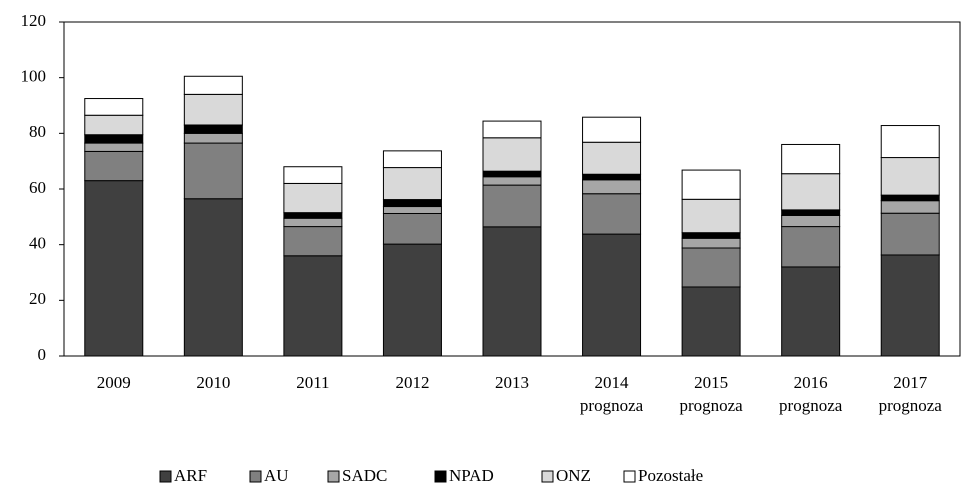  What do you see at coordinates (37, 298) in the screenshot?
I see `y-tick-label: 20` at bounding box center [37, 298].